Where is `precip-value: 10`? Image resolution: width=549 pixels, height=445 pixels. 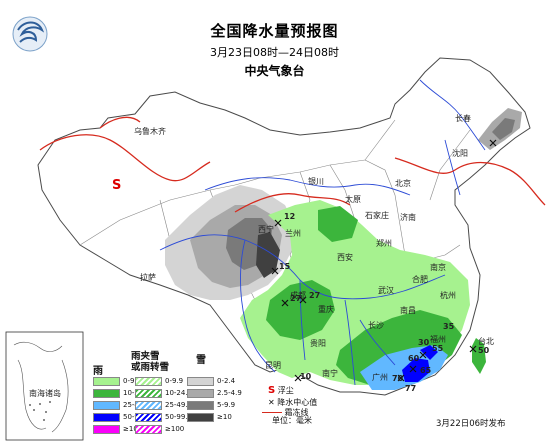 precip-value: 10 is located at coordinates (306, 376).